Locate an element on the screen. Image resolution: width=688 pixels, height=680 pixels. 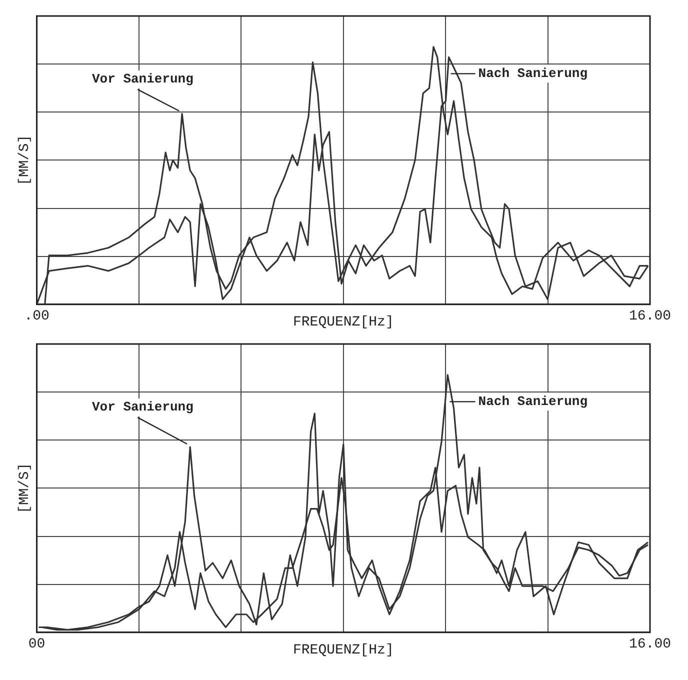
x-tick-label: .00 is located at coordinates (37, 316).